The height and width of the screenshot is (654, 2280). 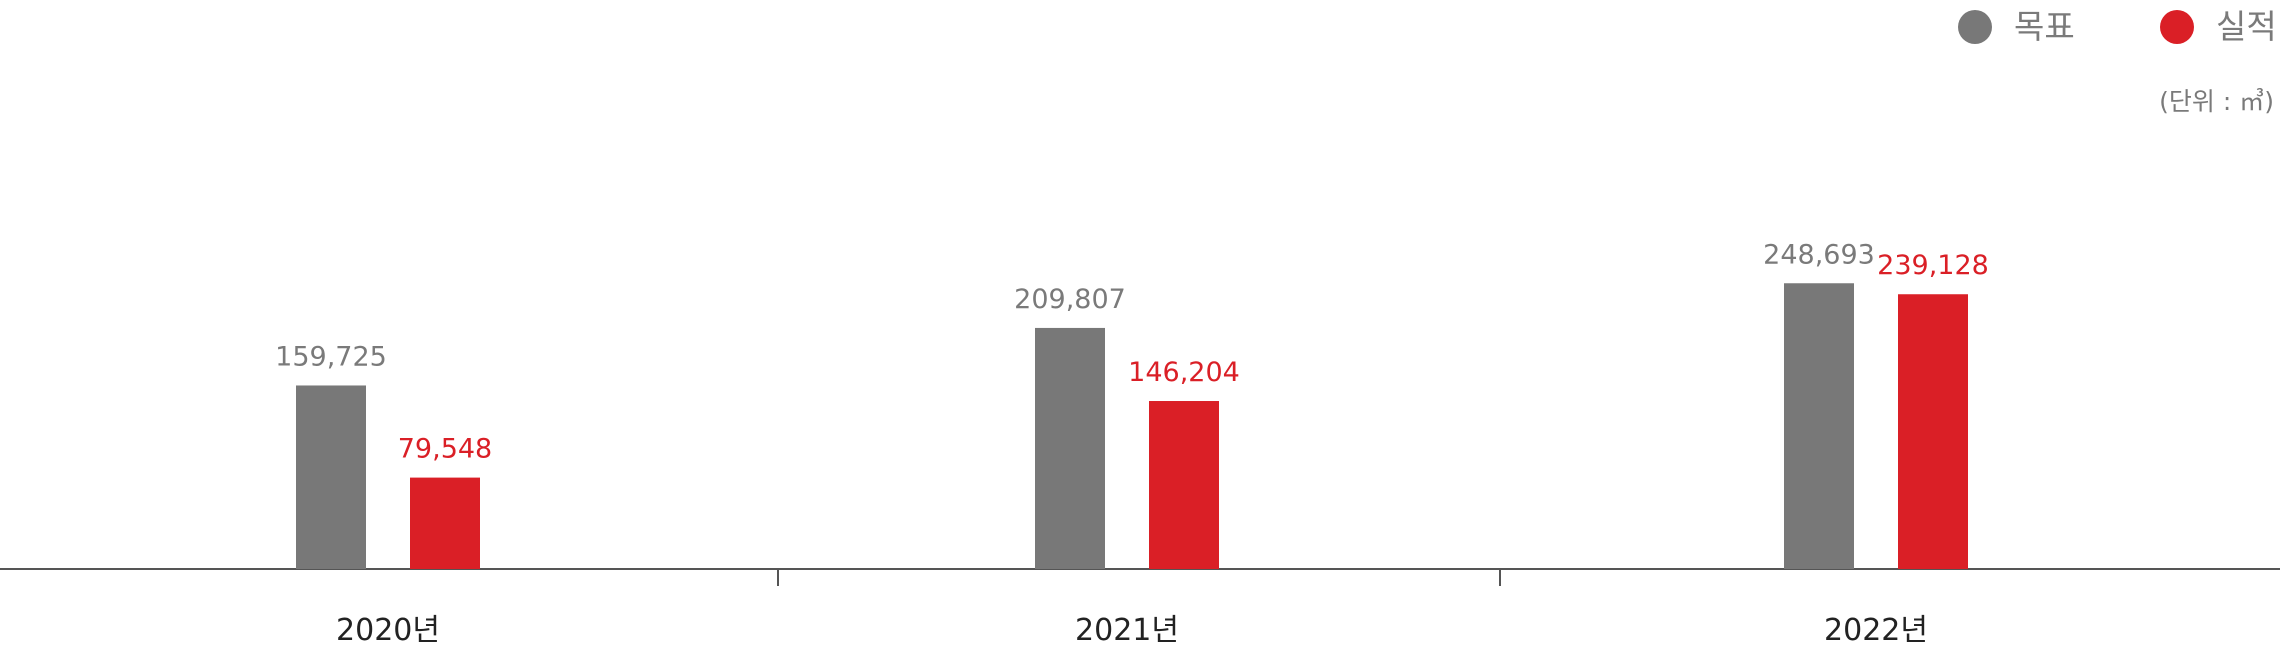 I want to click on x-tick-label-2: 2022년, so click(x=1876, y=630).